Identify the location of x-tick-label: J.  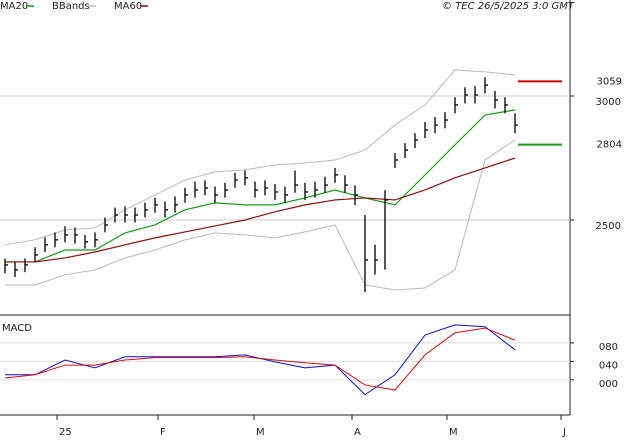
(564, 432).